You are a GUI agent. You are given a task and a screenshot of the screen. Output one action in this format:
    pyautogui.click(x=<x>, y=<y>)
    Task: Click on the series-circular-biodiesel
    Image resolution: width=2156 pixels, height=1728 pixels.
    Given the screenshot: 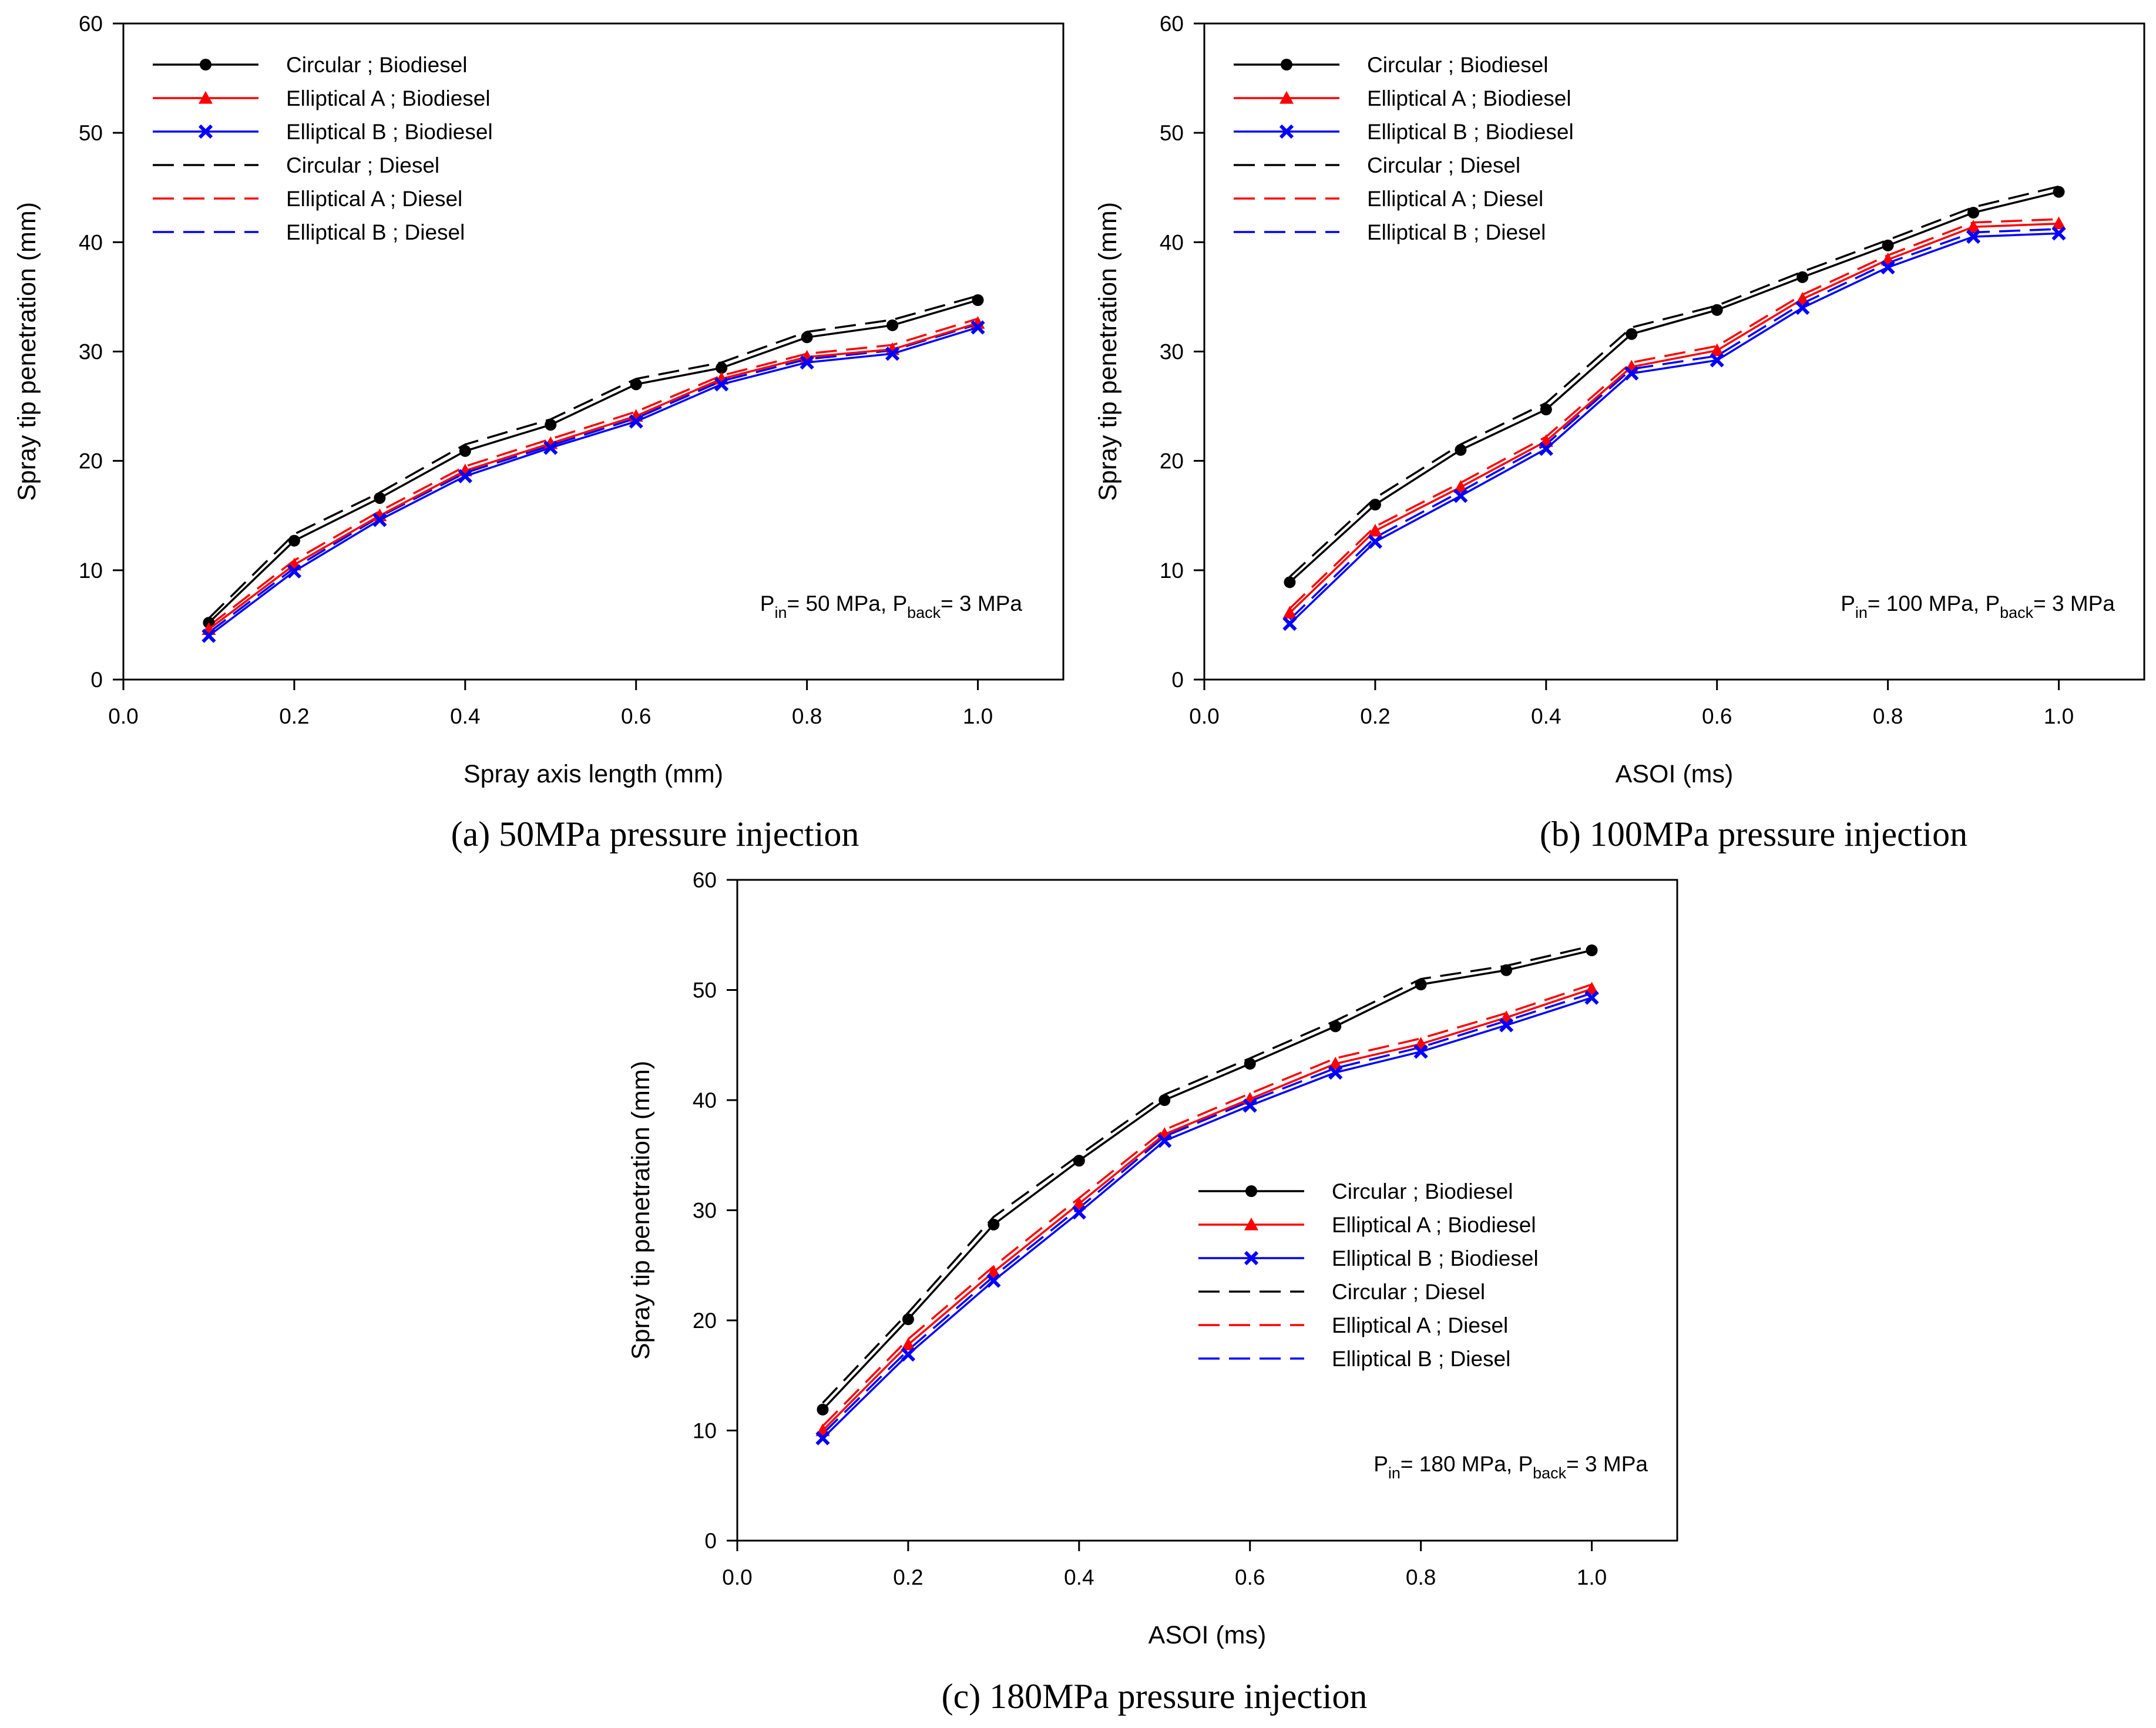 What is the action you would take?
    pyautogui.click(x=593, y=461)
    